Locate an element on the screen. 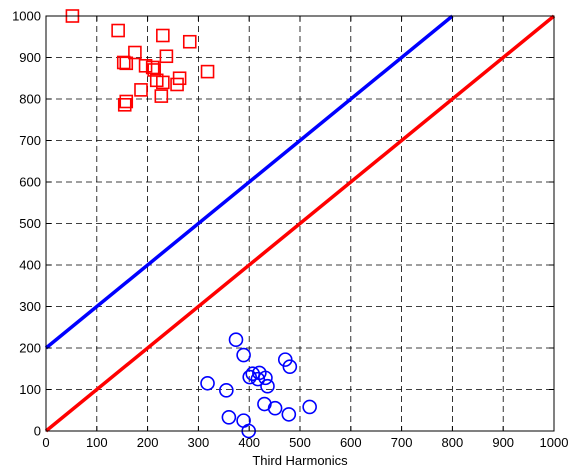 This screenshot has height=471, width=579. x-tick-label: 800 is located at coordinates (453, 442).